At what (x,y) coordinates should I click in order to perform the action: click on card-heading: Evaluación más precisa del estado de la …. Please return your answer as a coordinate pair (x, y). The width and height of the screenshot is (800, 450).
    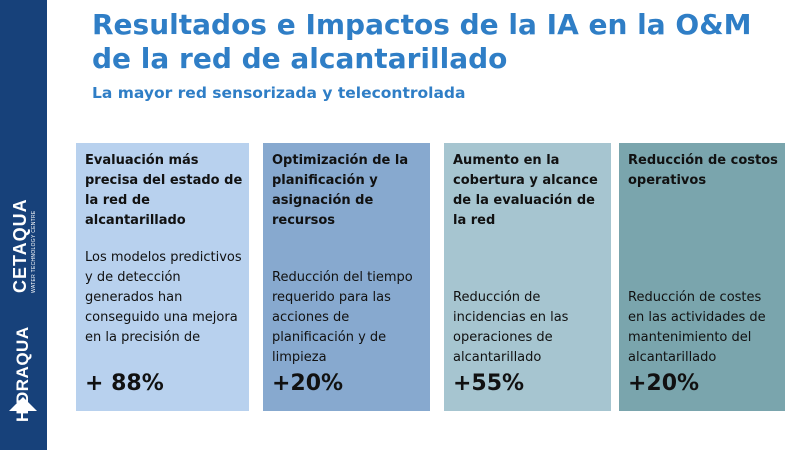
    Looking at the image, I should click on (164, 190).